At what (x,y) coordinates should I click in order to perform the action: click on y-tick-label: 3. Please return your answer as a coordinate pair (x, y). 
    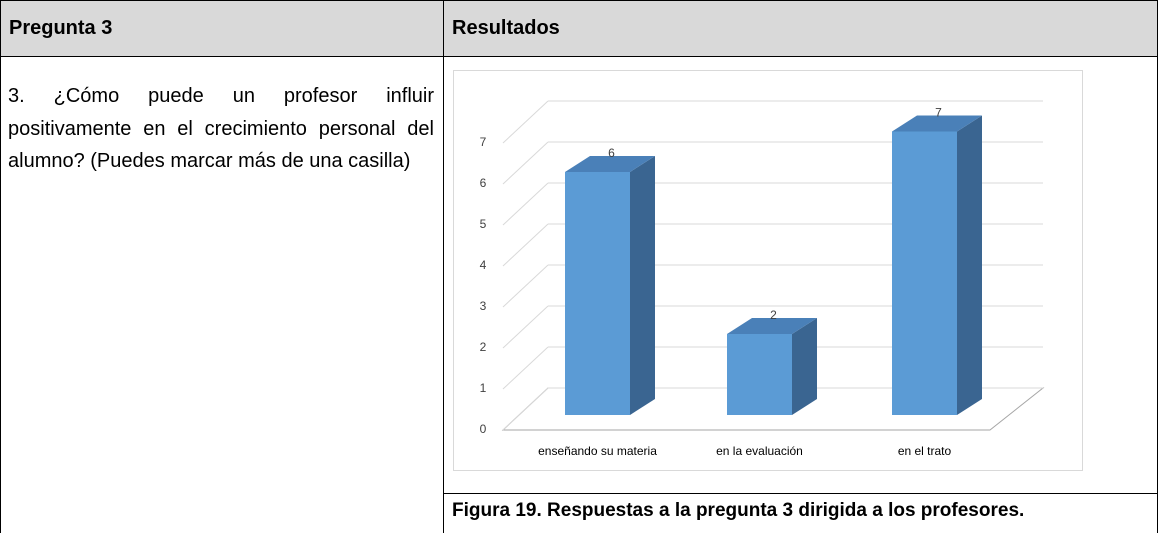
    Looking at the image, I should click on (483, 306).